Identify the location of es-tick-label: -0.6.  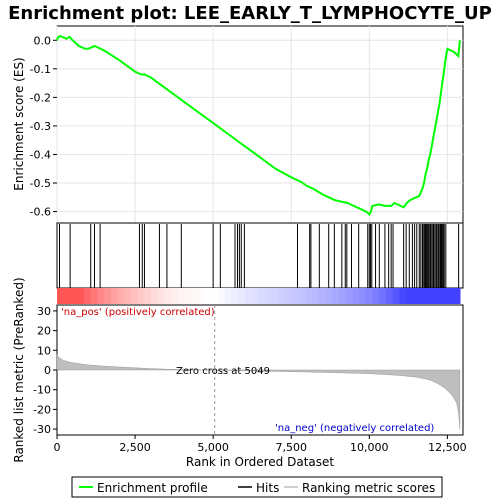
(40, 212).